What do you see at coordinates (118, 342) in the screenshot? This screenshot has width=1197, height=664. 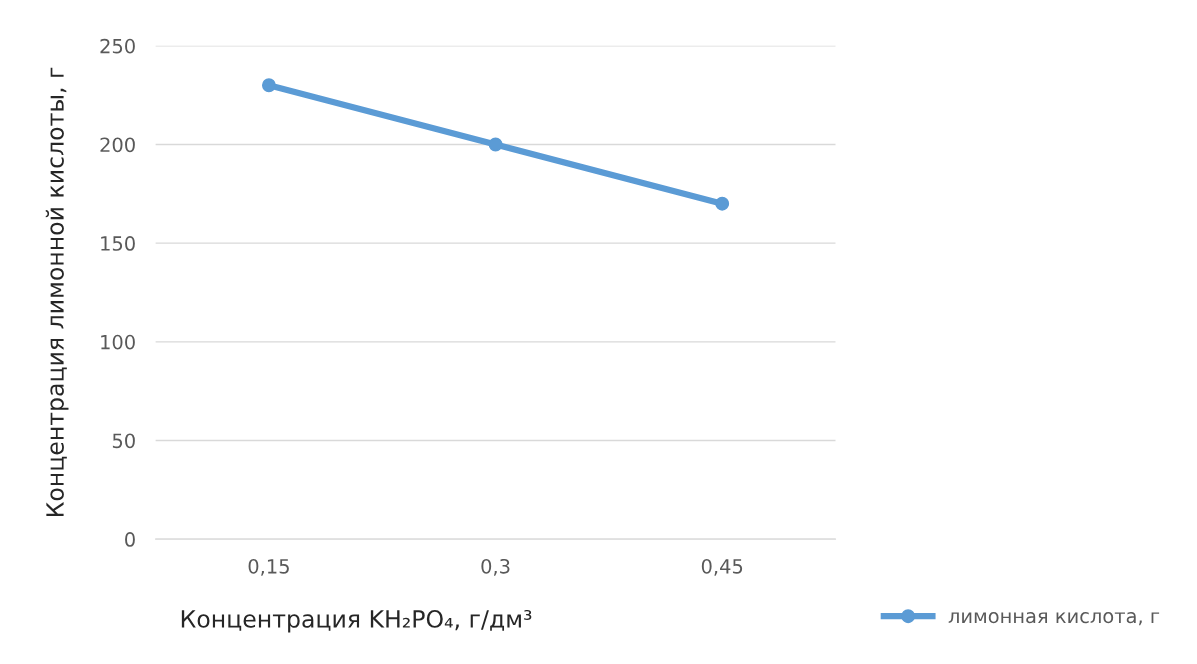 I see `y-tick-label: 100` at bounding box center [118, 342].